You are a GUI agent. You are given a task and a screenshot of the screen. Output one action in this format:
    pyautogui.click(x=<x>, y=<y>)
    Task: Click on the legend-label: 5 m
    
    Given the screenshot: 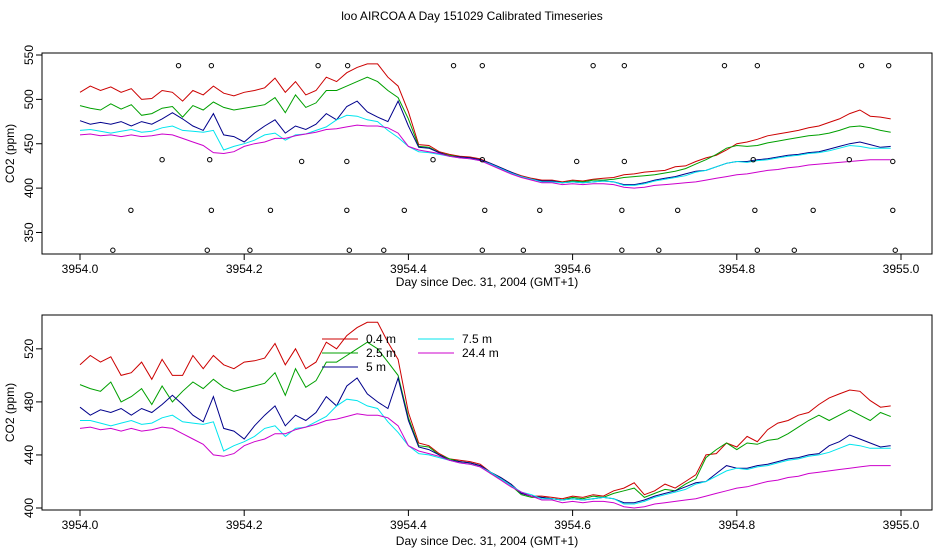 What is the action you would take?
    pyautogui.click(x=376, y=367)
    